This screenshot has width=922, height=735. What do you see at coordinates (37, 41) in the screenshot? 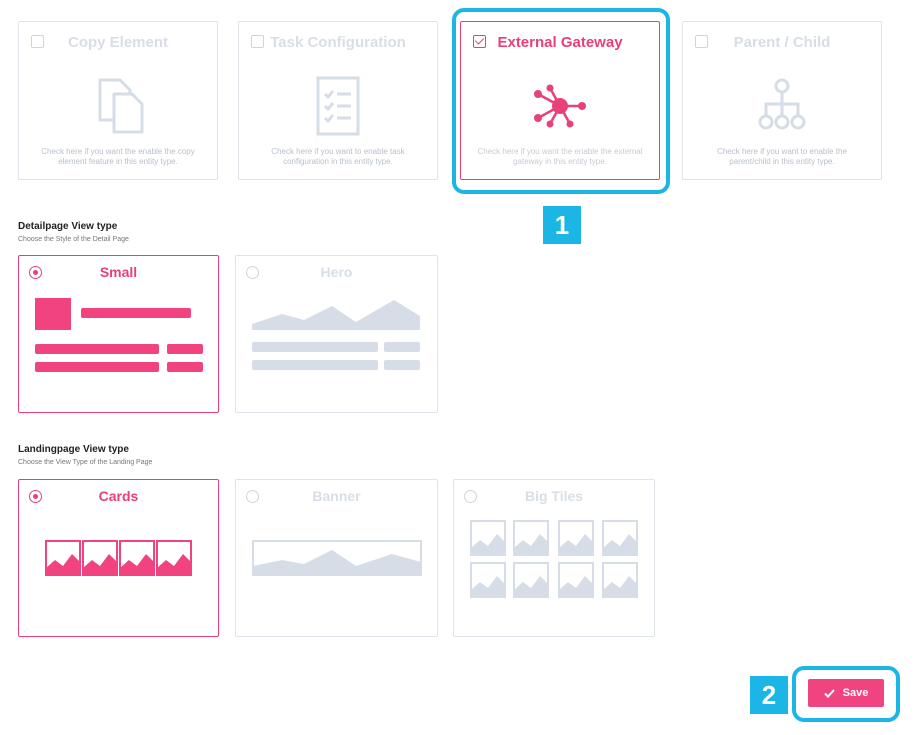
I see `copy-element-checkbox` at bounding box center [37, 41].